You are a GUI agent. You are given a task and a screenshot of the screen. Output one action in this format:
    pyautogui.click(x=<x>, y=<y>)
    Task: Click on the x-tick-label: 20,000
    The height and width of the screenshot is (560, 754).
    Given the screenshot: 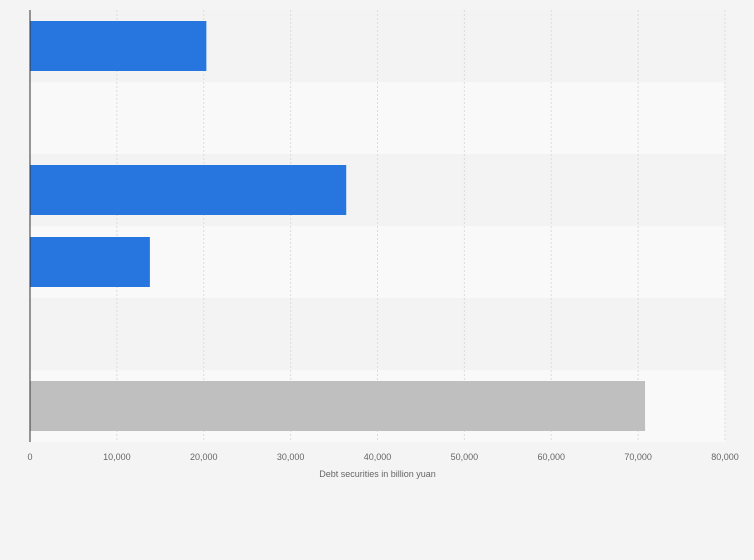 What is the action you would take?
    pyautogui.click(x=204, y=457)
    